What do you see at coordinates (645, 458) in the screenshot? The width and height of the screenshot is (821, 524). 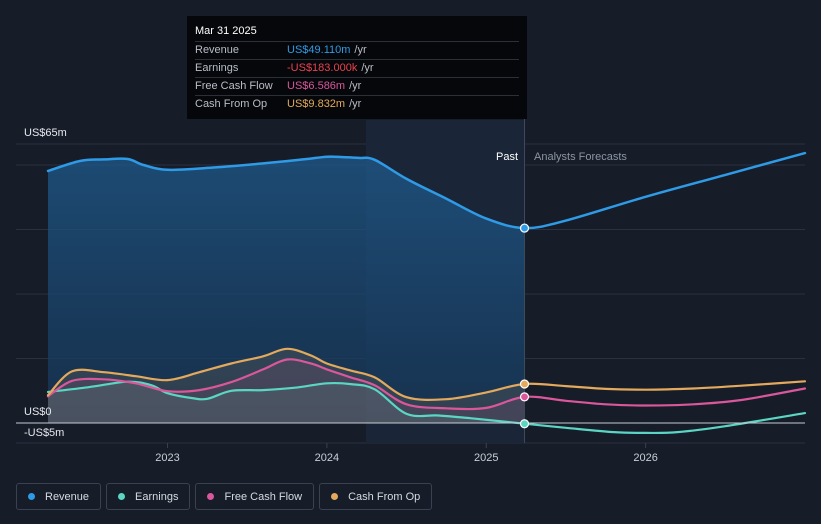 I see `x-tick-label: 2026` at bounding box center [645, 458].